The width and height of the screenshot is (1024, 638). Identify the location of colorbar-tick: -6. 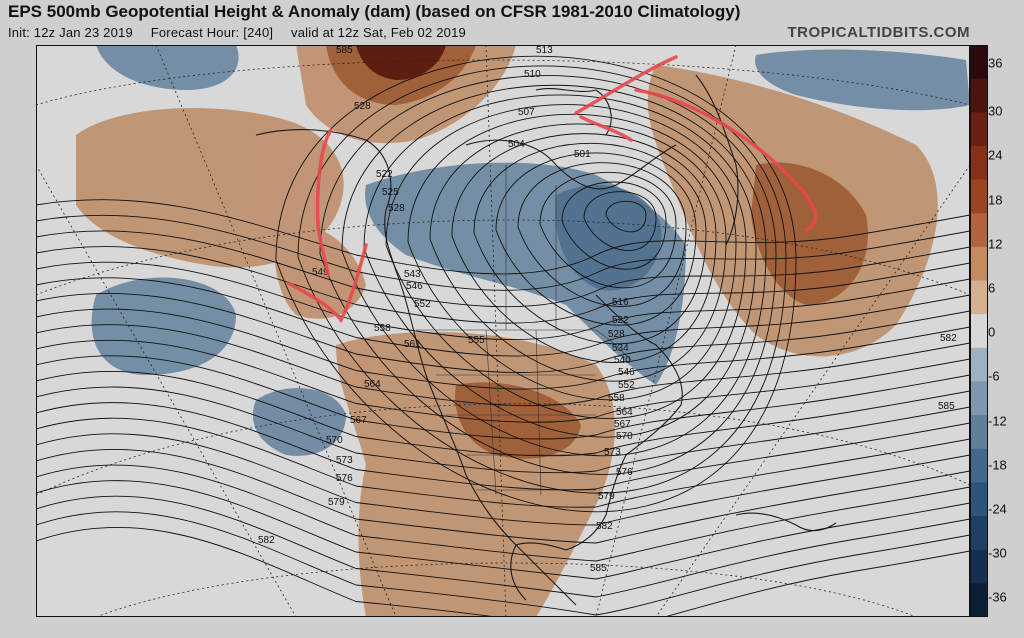
(994, 376).